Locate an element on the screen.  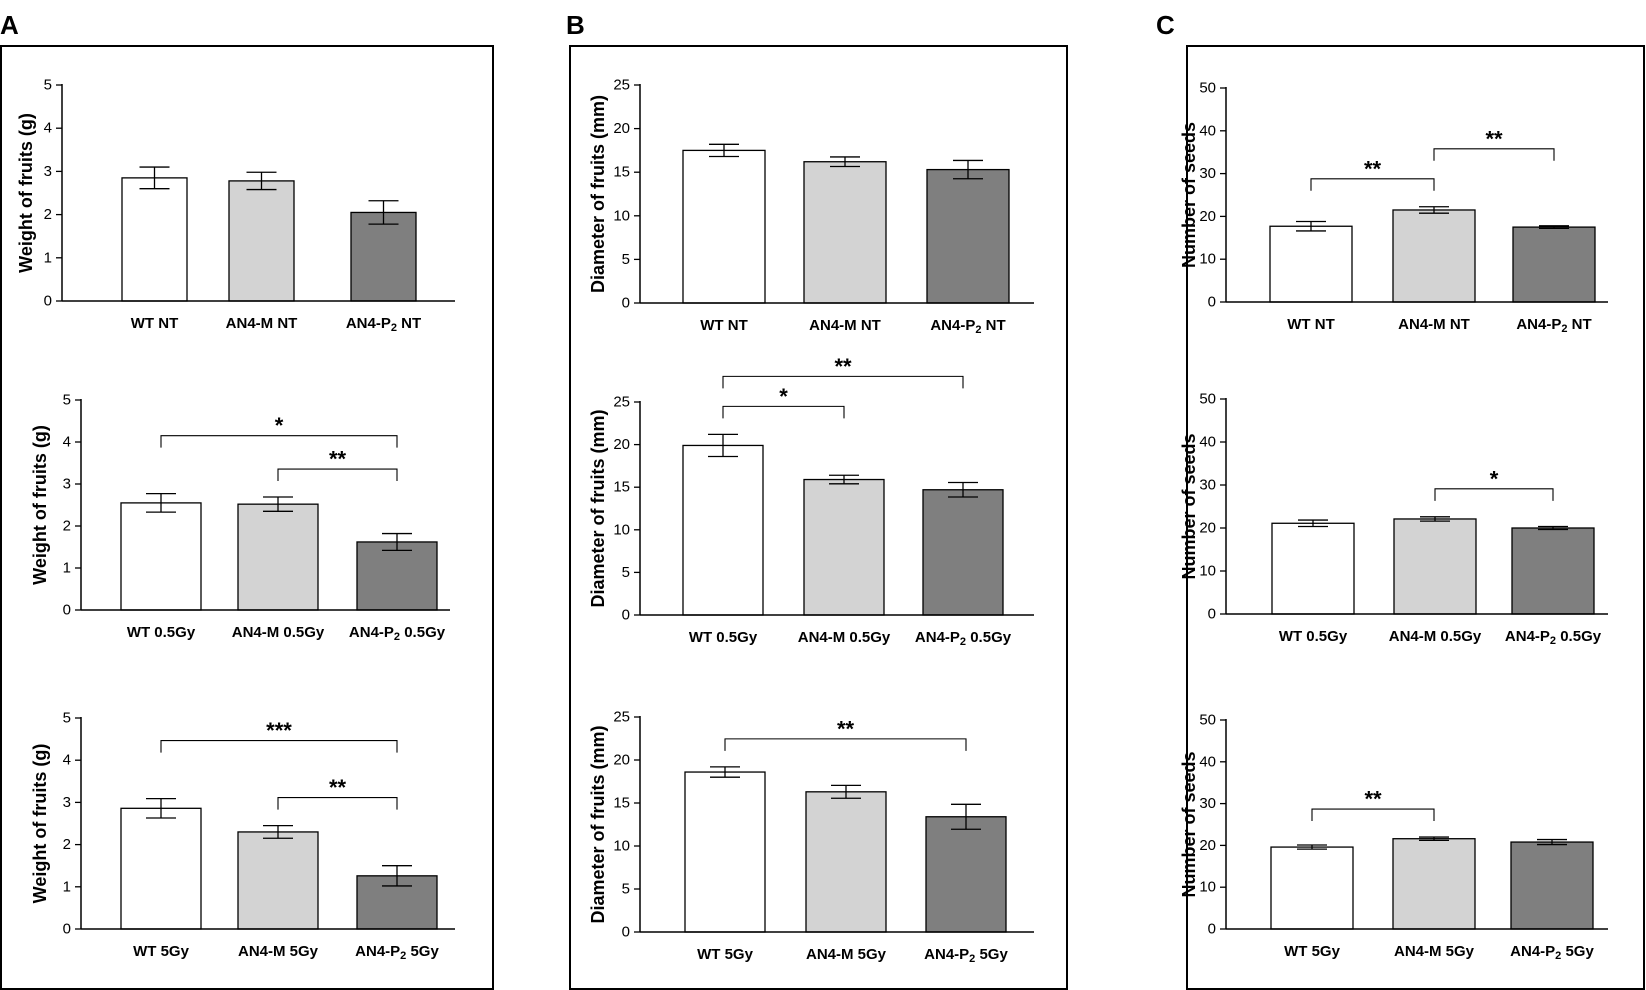
y-tick-label: 4 is located at coordinates (67, 442).